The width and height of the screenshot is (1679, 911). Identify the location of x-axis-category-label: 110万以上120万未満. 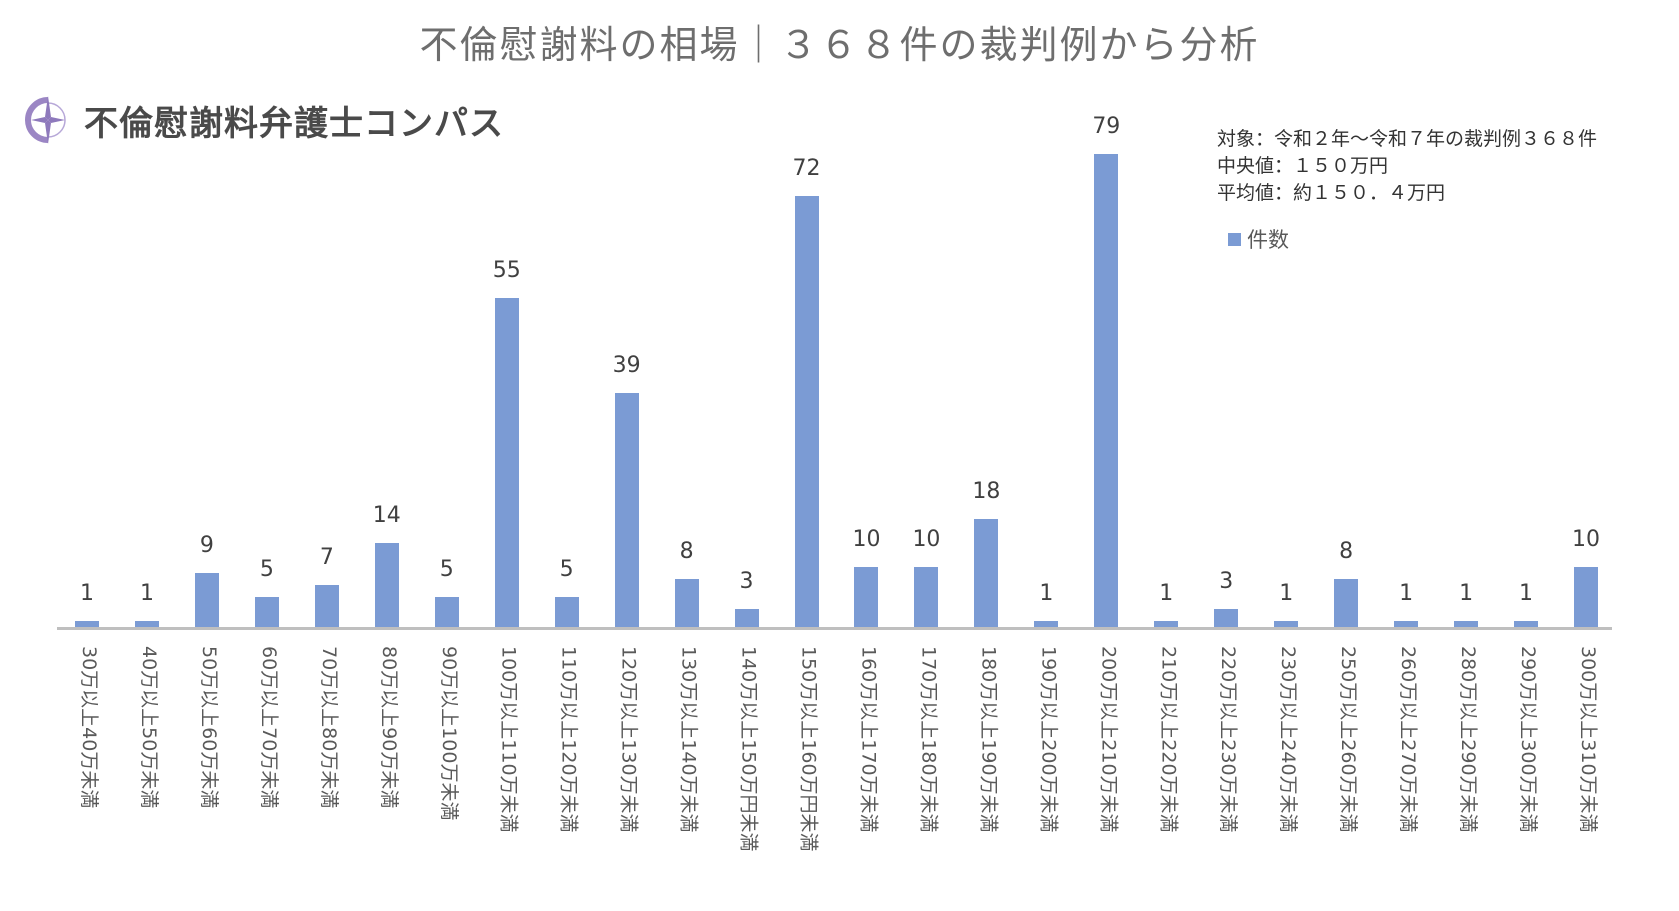
(568, 739).